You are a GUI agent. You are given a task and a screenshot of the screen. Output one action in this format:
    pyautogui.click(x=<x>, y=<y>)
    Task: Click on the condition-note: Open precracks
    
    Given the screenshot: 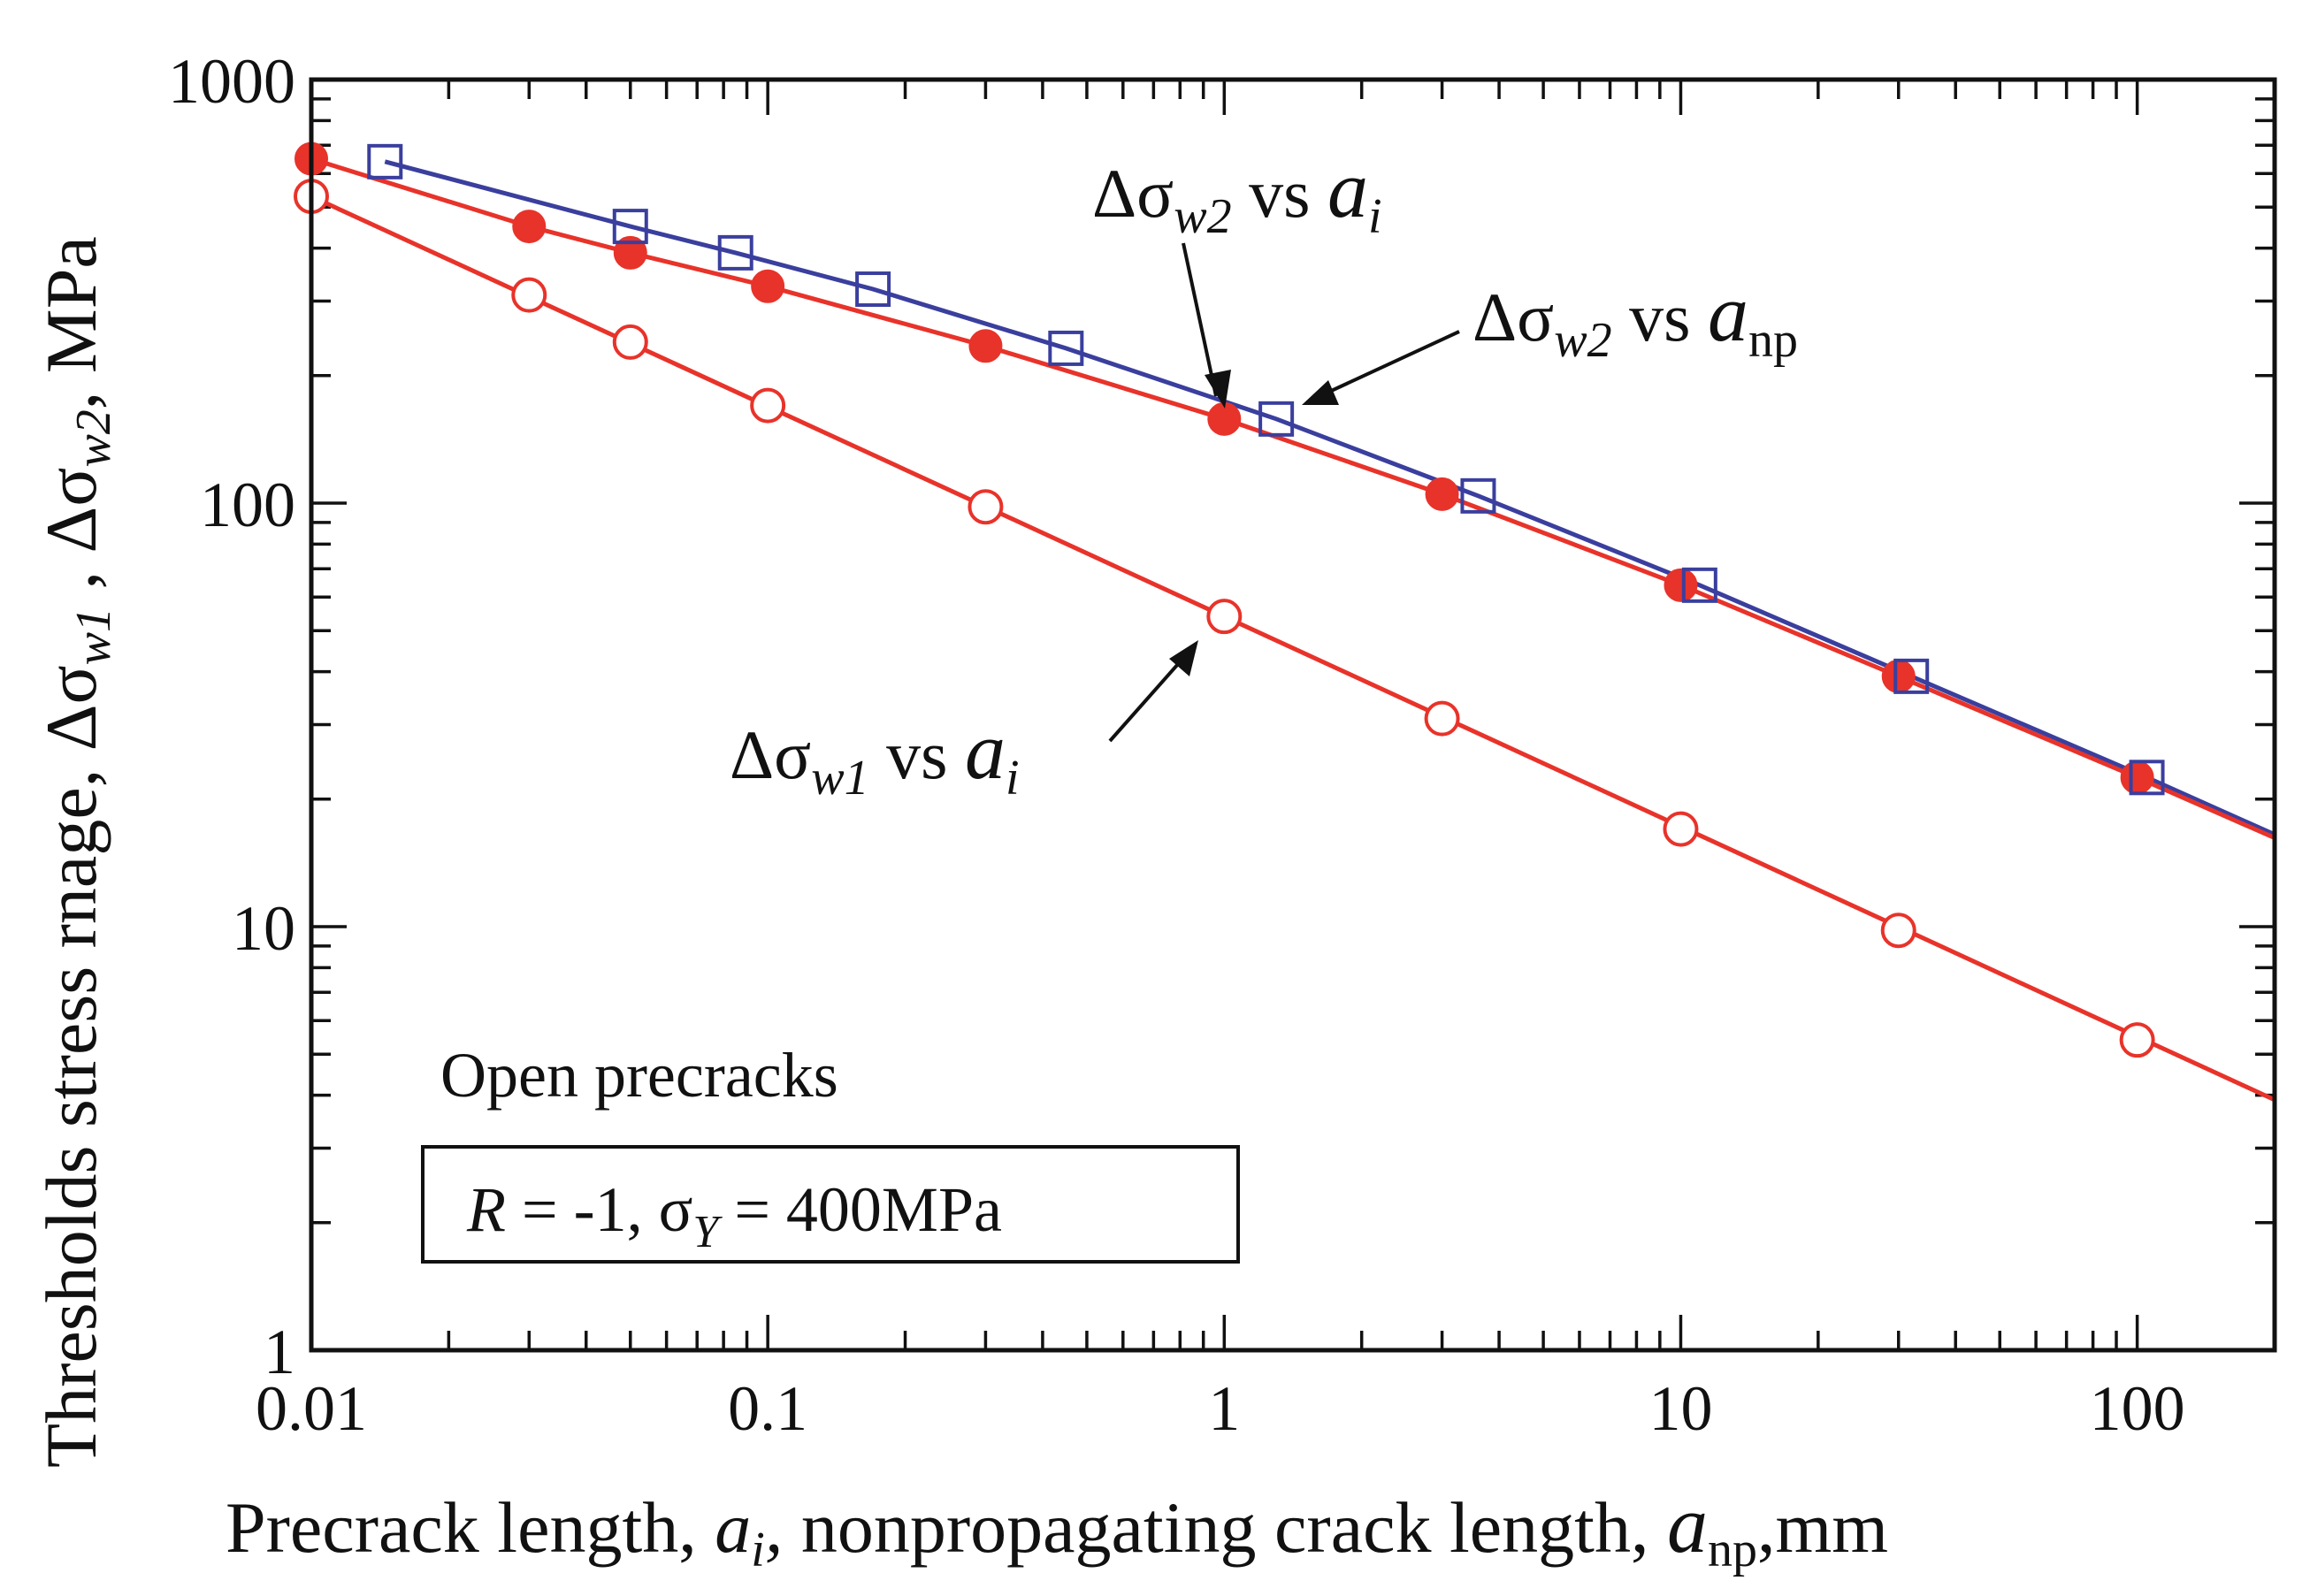 What is the action you would take?
    pyautogui.click(x=639, y=1075)
    